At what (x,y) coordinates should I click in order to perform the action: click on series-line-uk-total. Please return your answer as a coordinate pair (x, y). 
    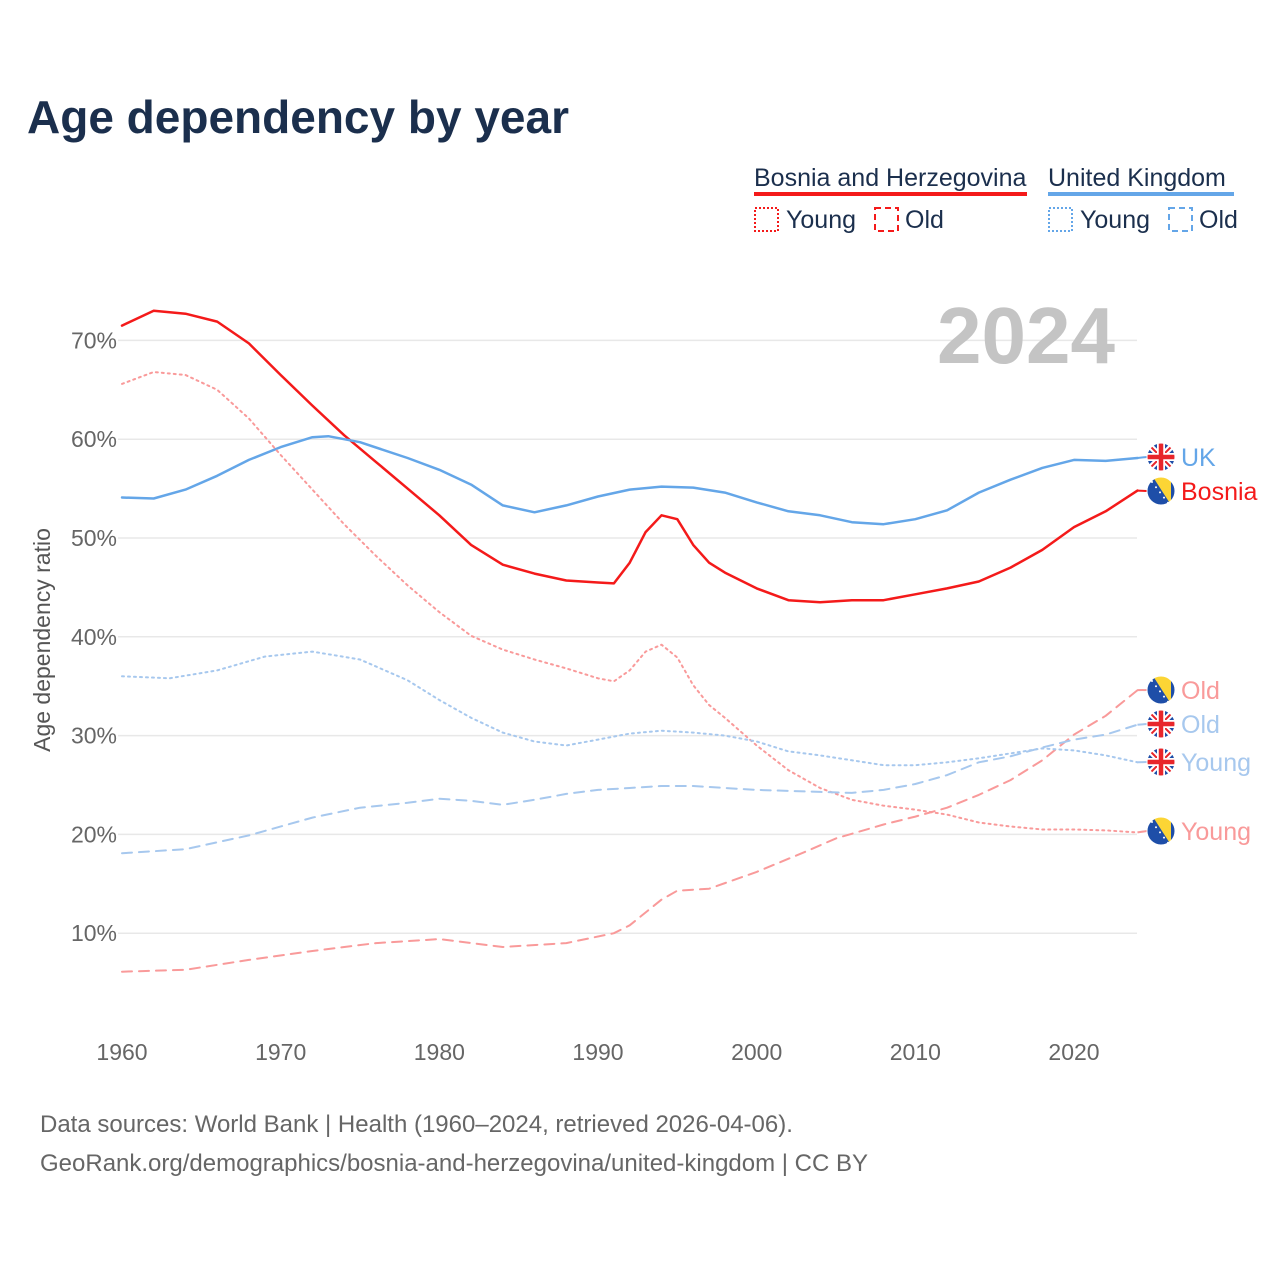
    Looking at the image, I should click on (629, 480).